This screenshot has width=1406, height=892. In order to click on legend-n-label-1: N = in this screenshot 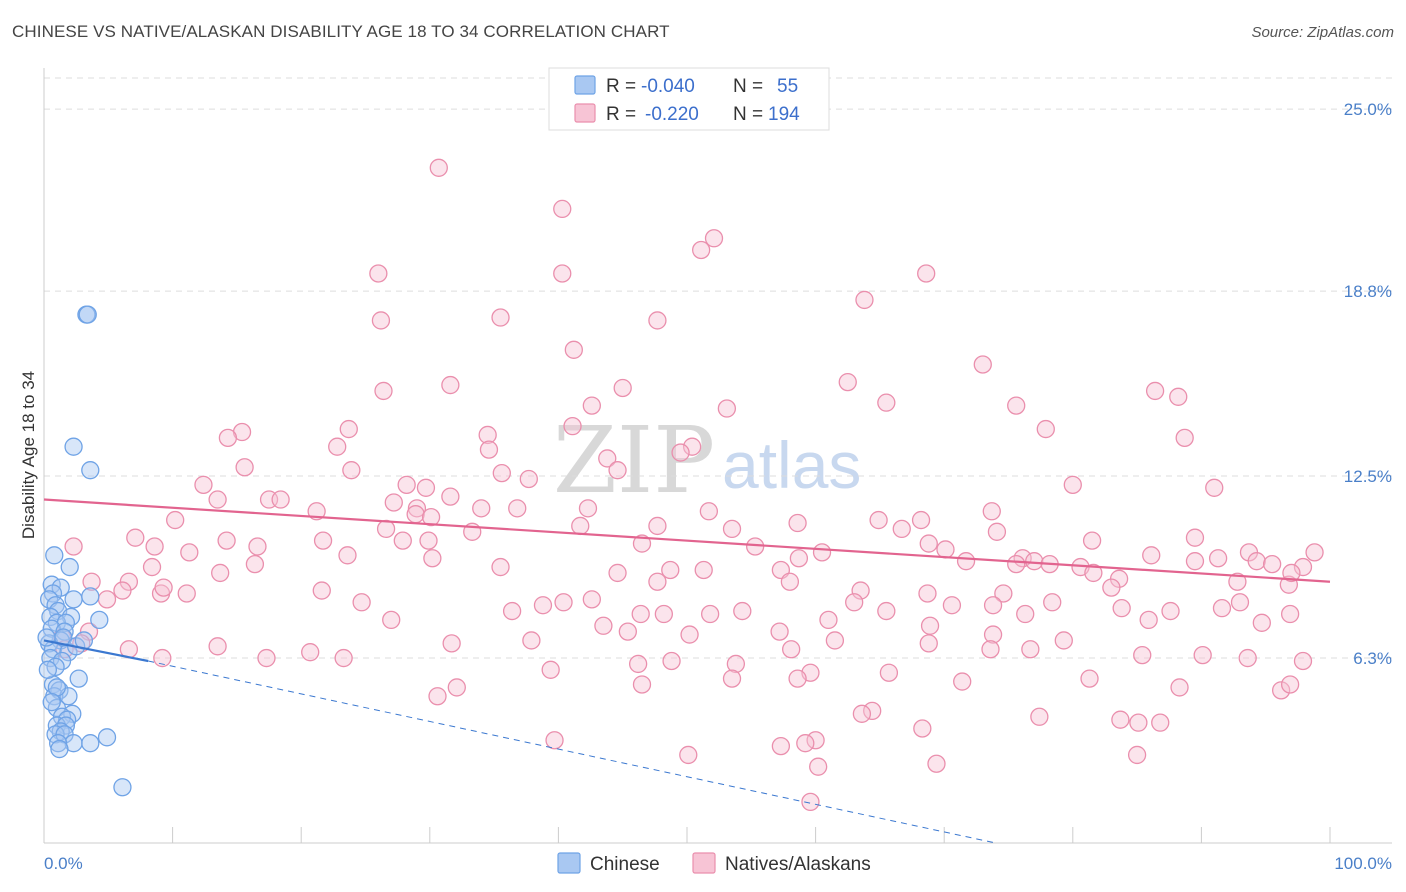, I will do `click(748, 86)`.